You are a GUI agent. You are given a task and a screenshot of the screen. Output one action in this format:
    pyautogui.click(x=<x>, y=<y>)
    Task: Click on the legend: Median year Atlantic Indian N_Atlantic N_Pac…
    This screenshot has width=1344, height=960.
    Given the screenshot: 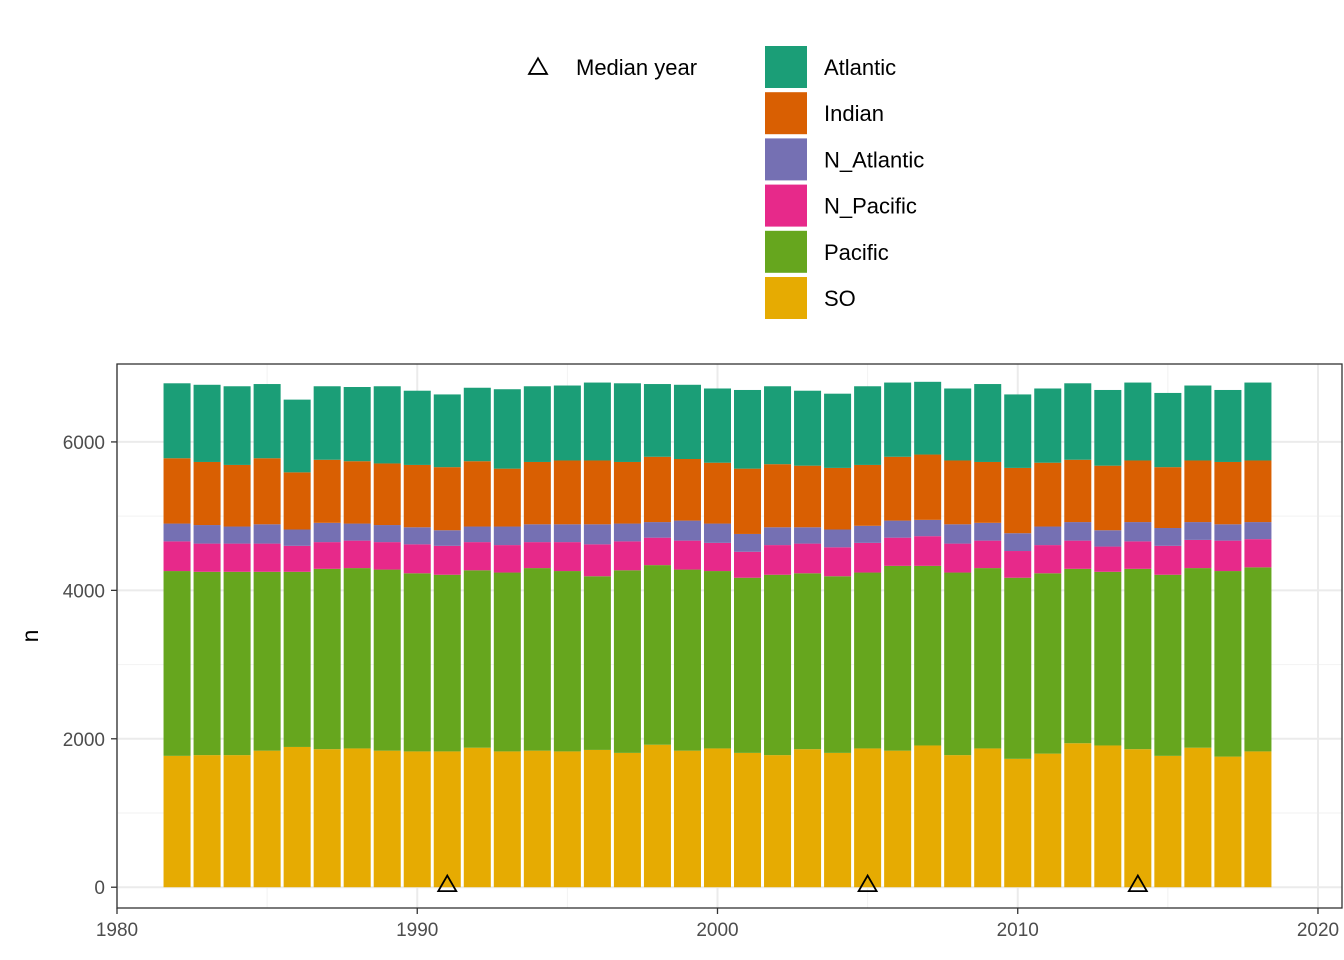 What is the action you would take?
    pyautogui.click(x=725, y=182)
    